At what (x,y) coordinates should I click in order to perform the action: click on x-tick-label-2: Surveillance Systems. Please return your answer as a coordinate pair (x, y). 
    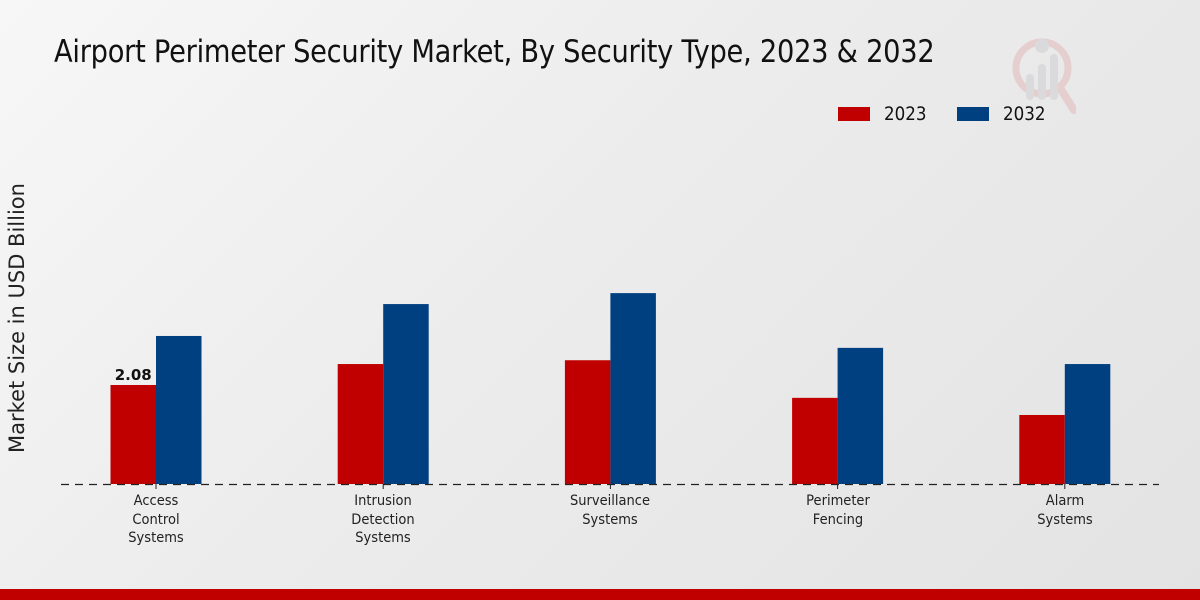
    Looking at the image, I should click on (610, 510).